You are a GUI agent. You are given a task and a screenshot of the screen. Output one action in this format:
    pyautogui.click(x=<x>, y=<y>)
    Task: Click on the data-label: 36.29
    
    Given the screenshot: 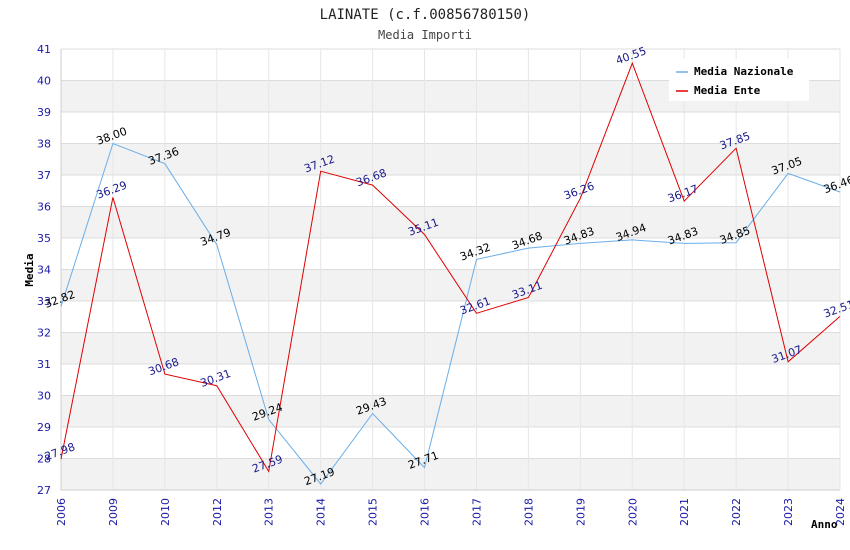 What is the action you would take?
    pyautogui.click(x=112, y=190)
    